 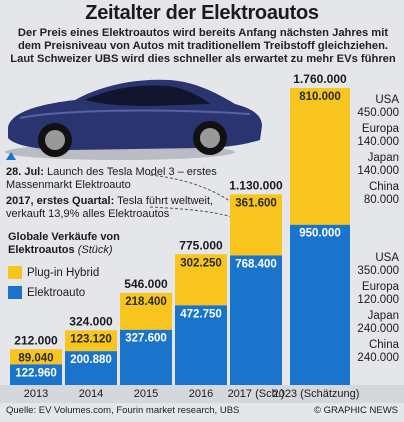 What do you see at coordinates (320, 97) in the screenshot?
I see `value-label: 810.000` at bounding box center [320, 97].